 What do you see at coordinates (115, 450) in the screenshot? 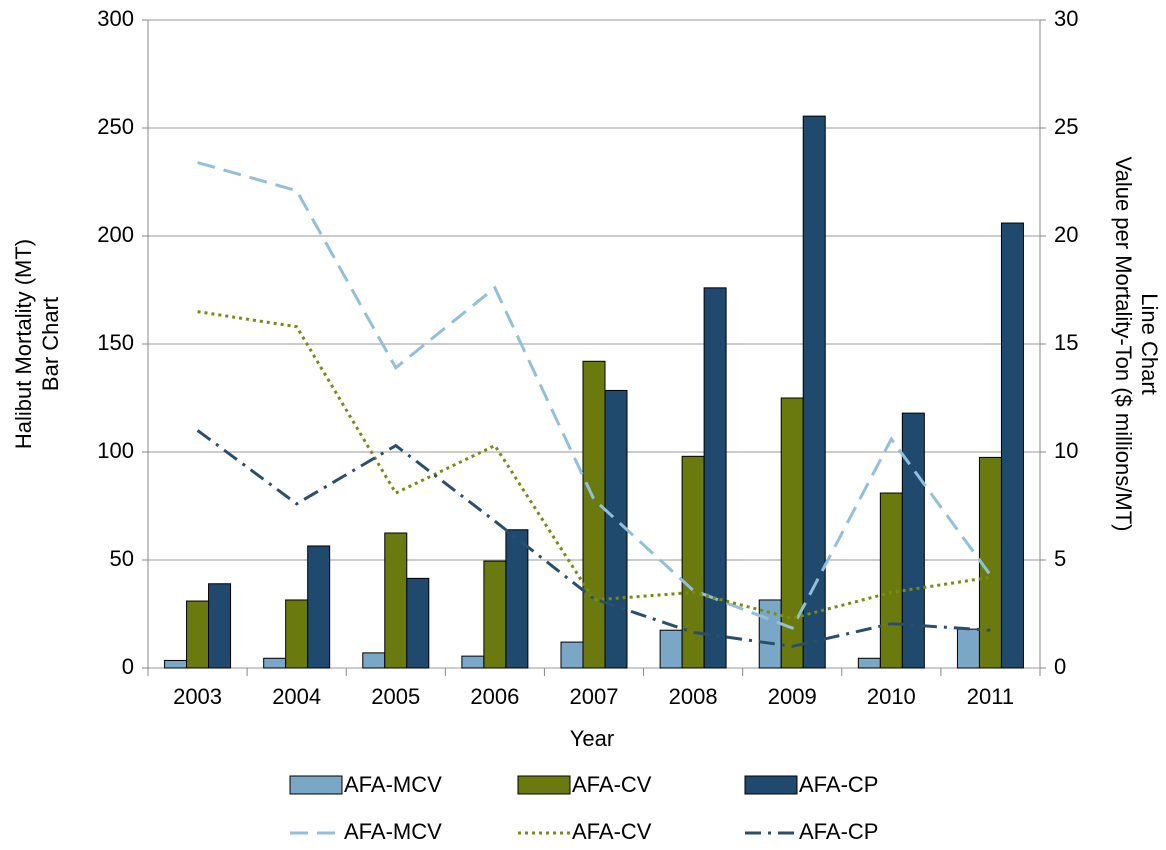
I see `y-tick-label: 100` at bounding box center [115, 450].